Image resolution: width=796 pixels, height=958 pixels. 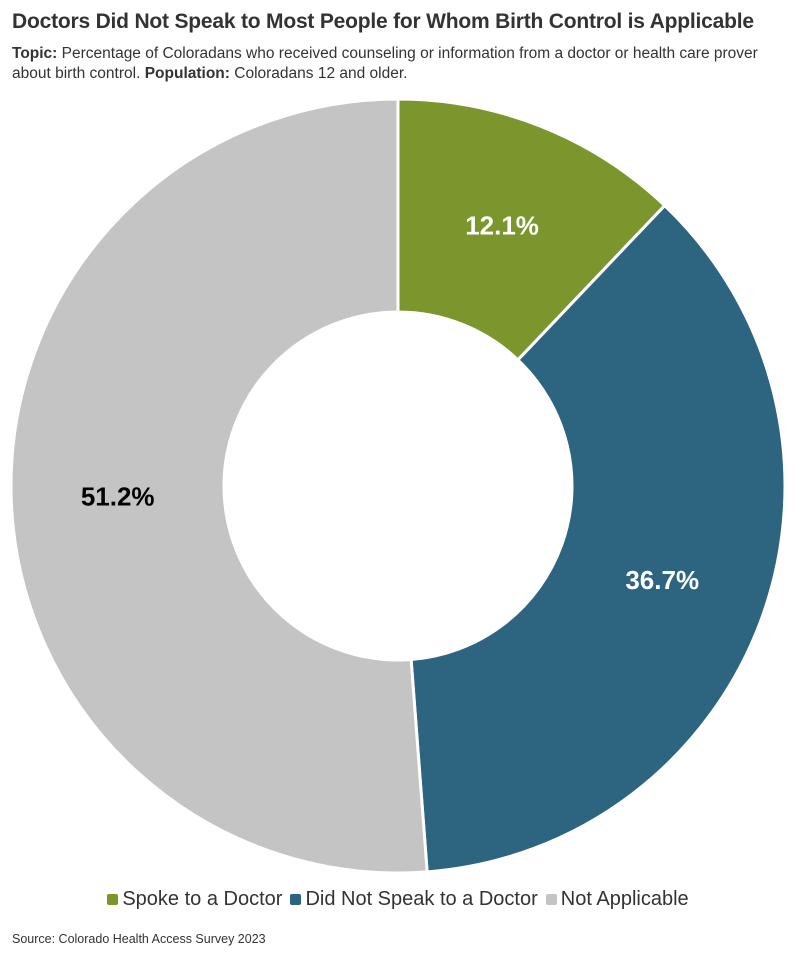 I want to click on slice-label-spoke: 12.1%, so click(x=502, y=226).